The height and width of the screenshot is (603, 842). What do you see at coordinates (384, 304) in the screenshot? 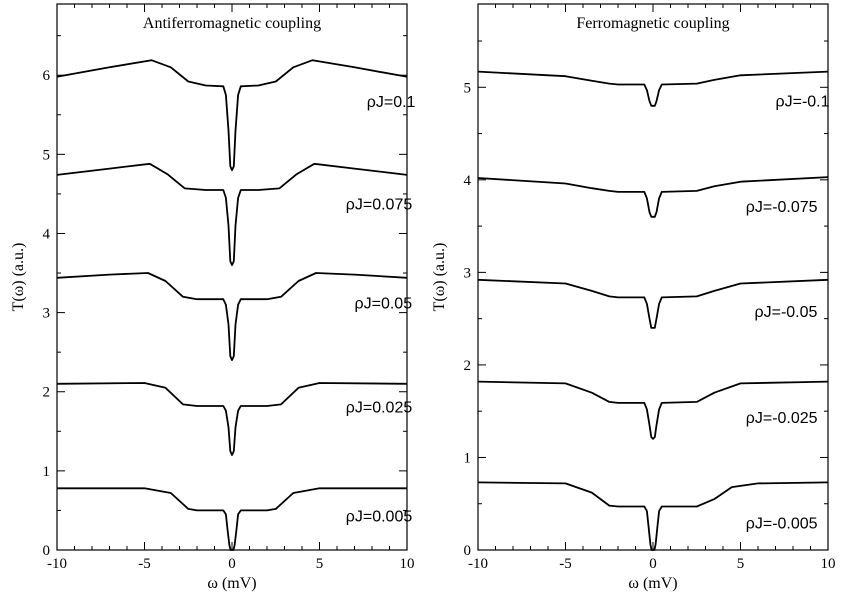
I see `curve-label-3: ρJ=0.05` at bounding box center [384, 304].